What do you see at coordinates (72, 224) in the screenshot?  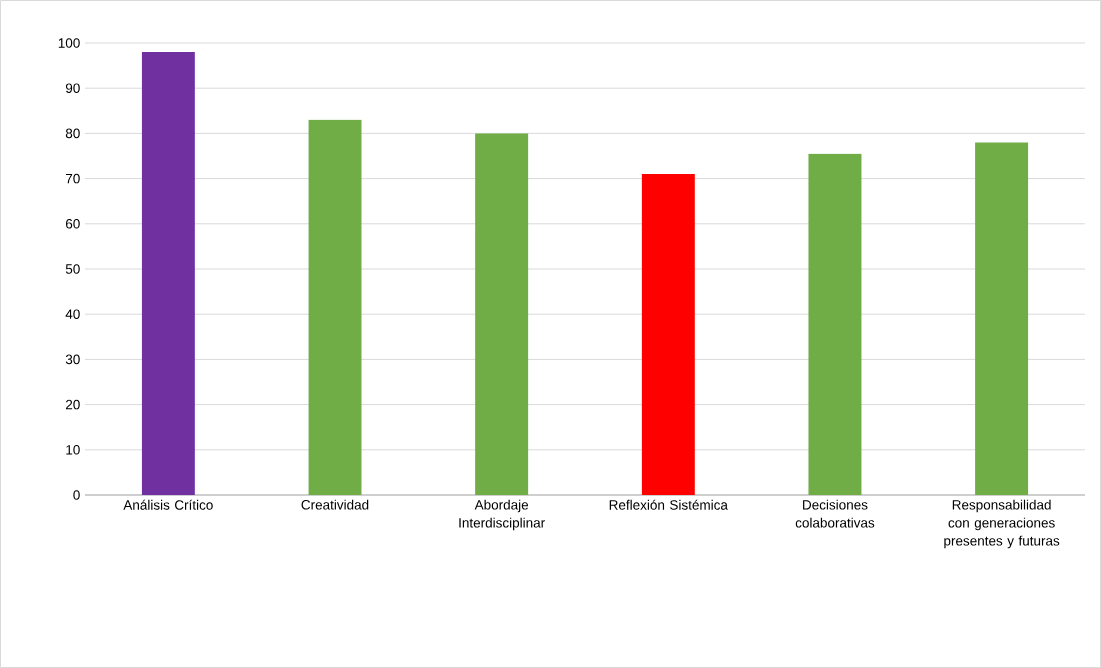 I see `y-tick-label: 60` at bounding box center [72, 224].